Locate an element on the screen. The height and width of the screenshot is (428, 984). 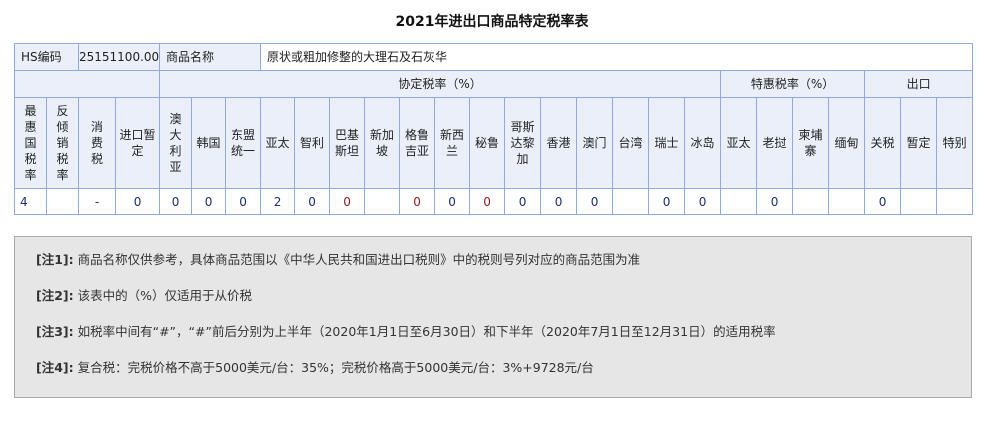
page-title: 2021年进出口商品特定税率表 is located at coordinates (492, 22).